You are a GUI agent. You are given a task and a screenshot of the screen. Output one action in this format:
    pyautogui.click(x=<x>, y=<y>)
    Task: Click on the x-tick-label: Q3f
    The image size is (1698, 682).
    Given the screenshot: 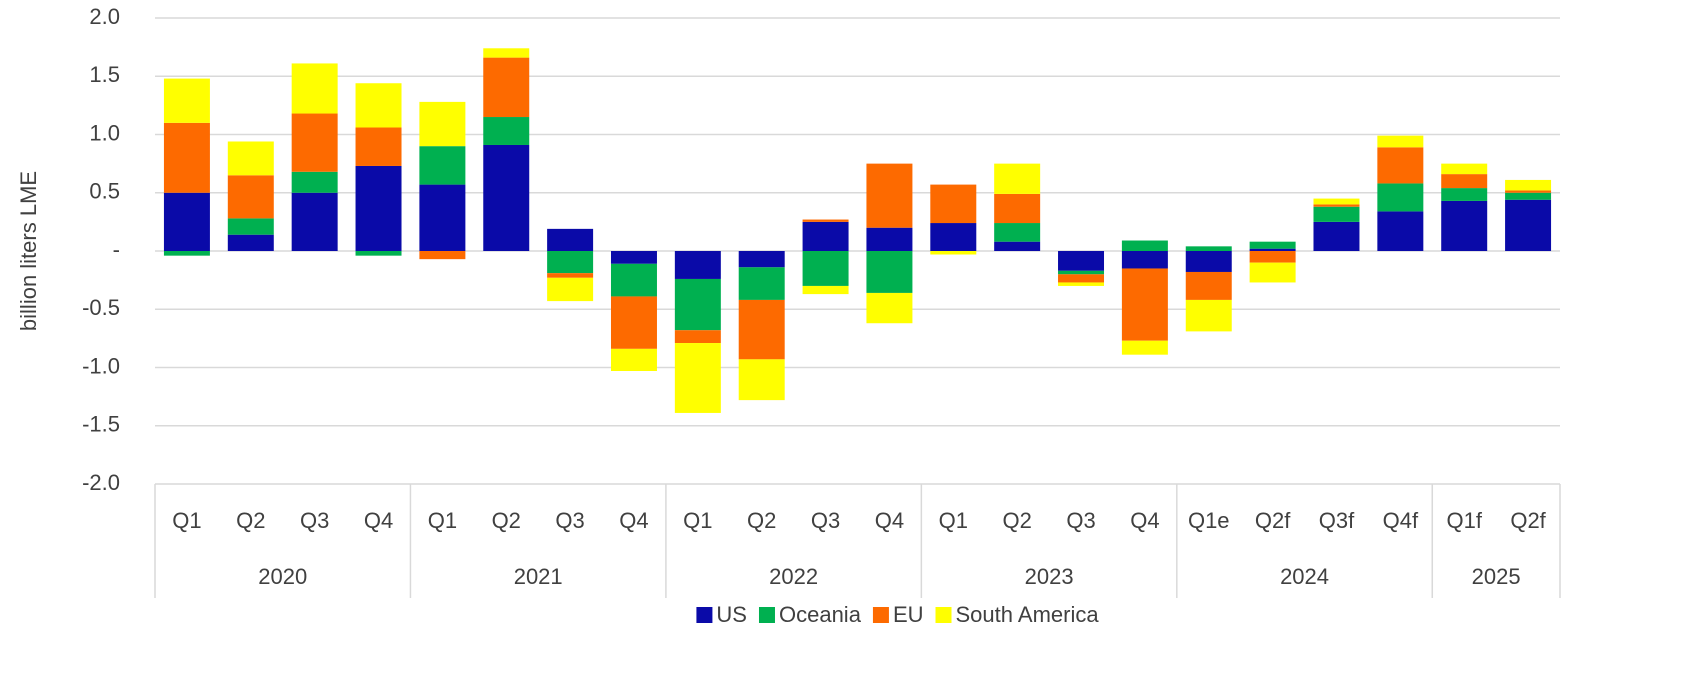 What is the action you would take?
    pyautogui.click(x=1337, y=520)
    